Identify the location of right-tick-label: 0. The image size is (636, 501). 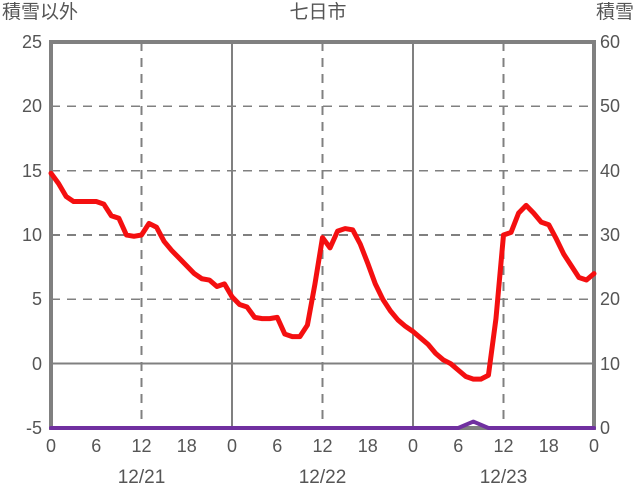
(605, 428).